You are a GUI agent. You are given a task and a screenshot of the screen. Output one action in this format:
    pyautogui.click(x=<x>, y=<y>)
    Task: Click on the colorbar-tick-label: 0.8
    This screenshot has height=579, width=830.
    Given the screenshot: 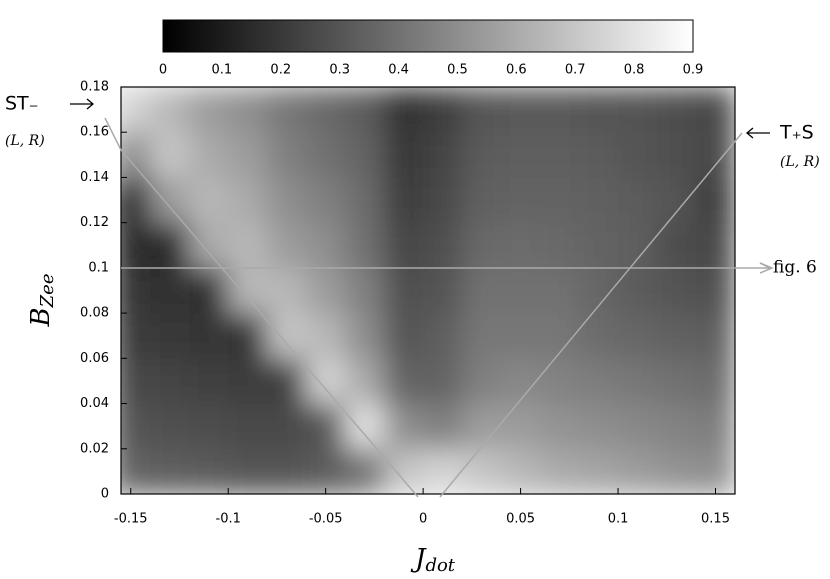 What is the action you would take?
    pyautogui.click(x=634, y=70)
    